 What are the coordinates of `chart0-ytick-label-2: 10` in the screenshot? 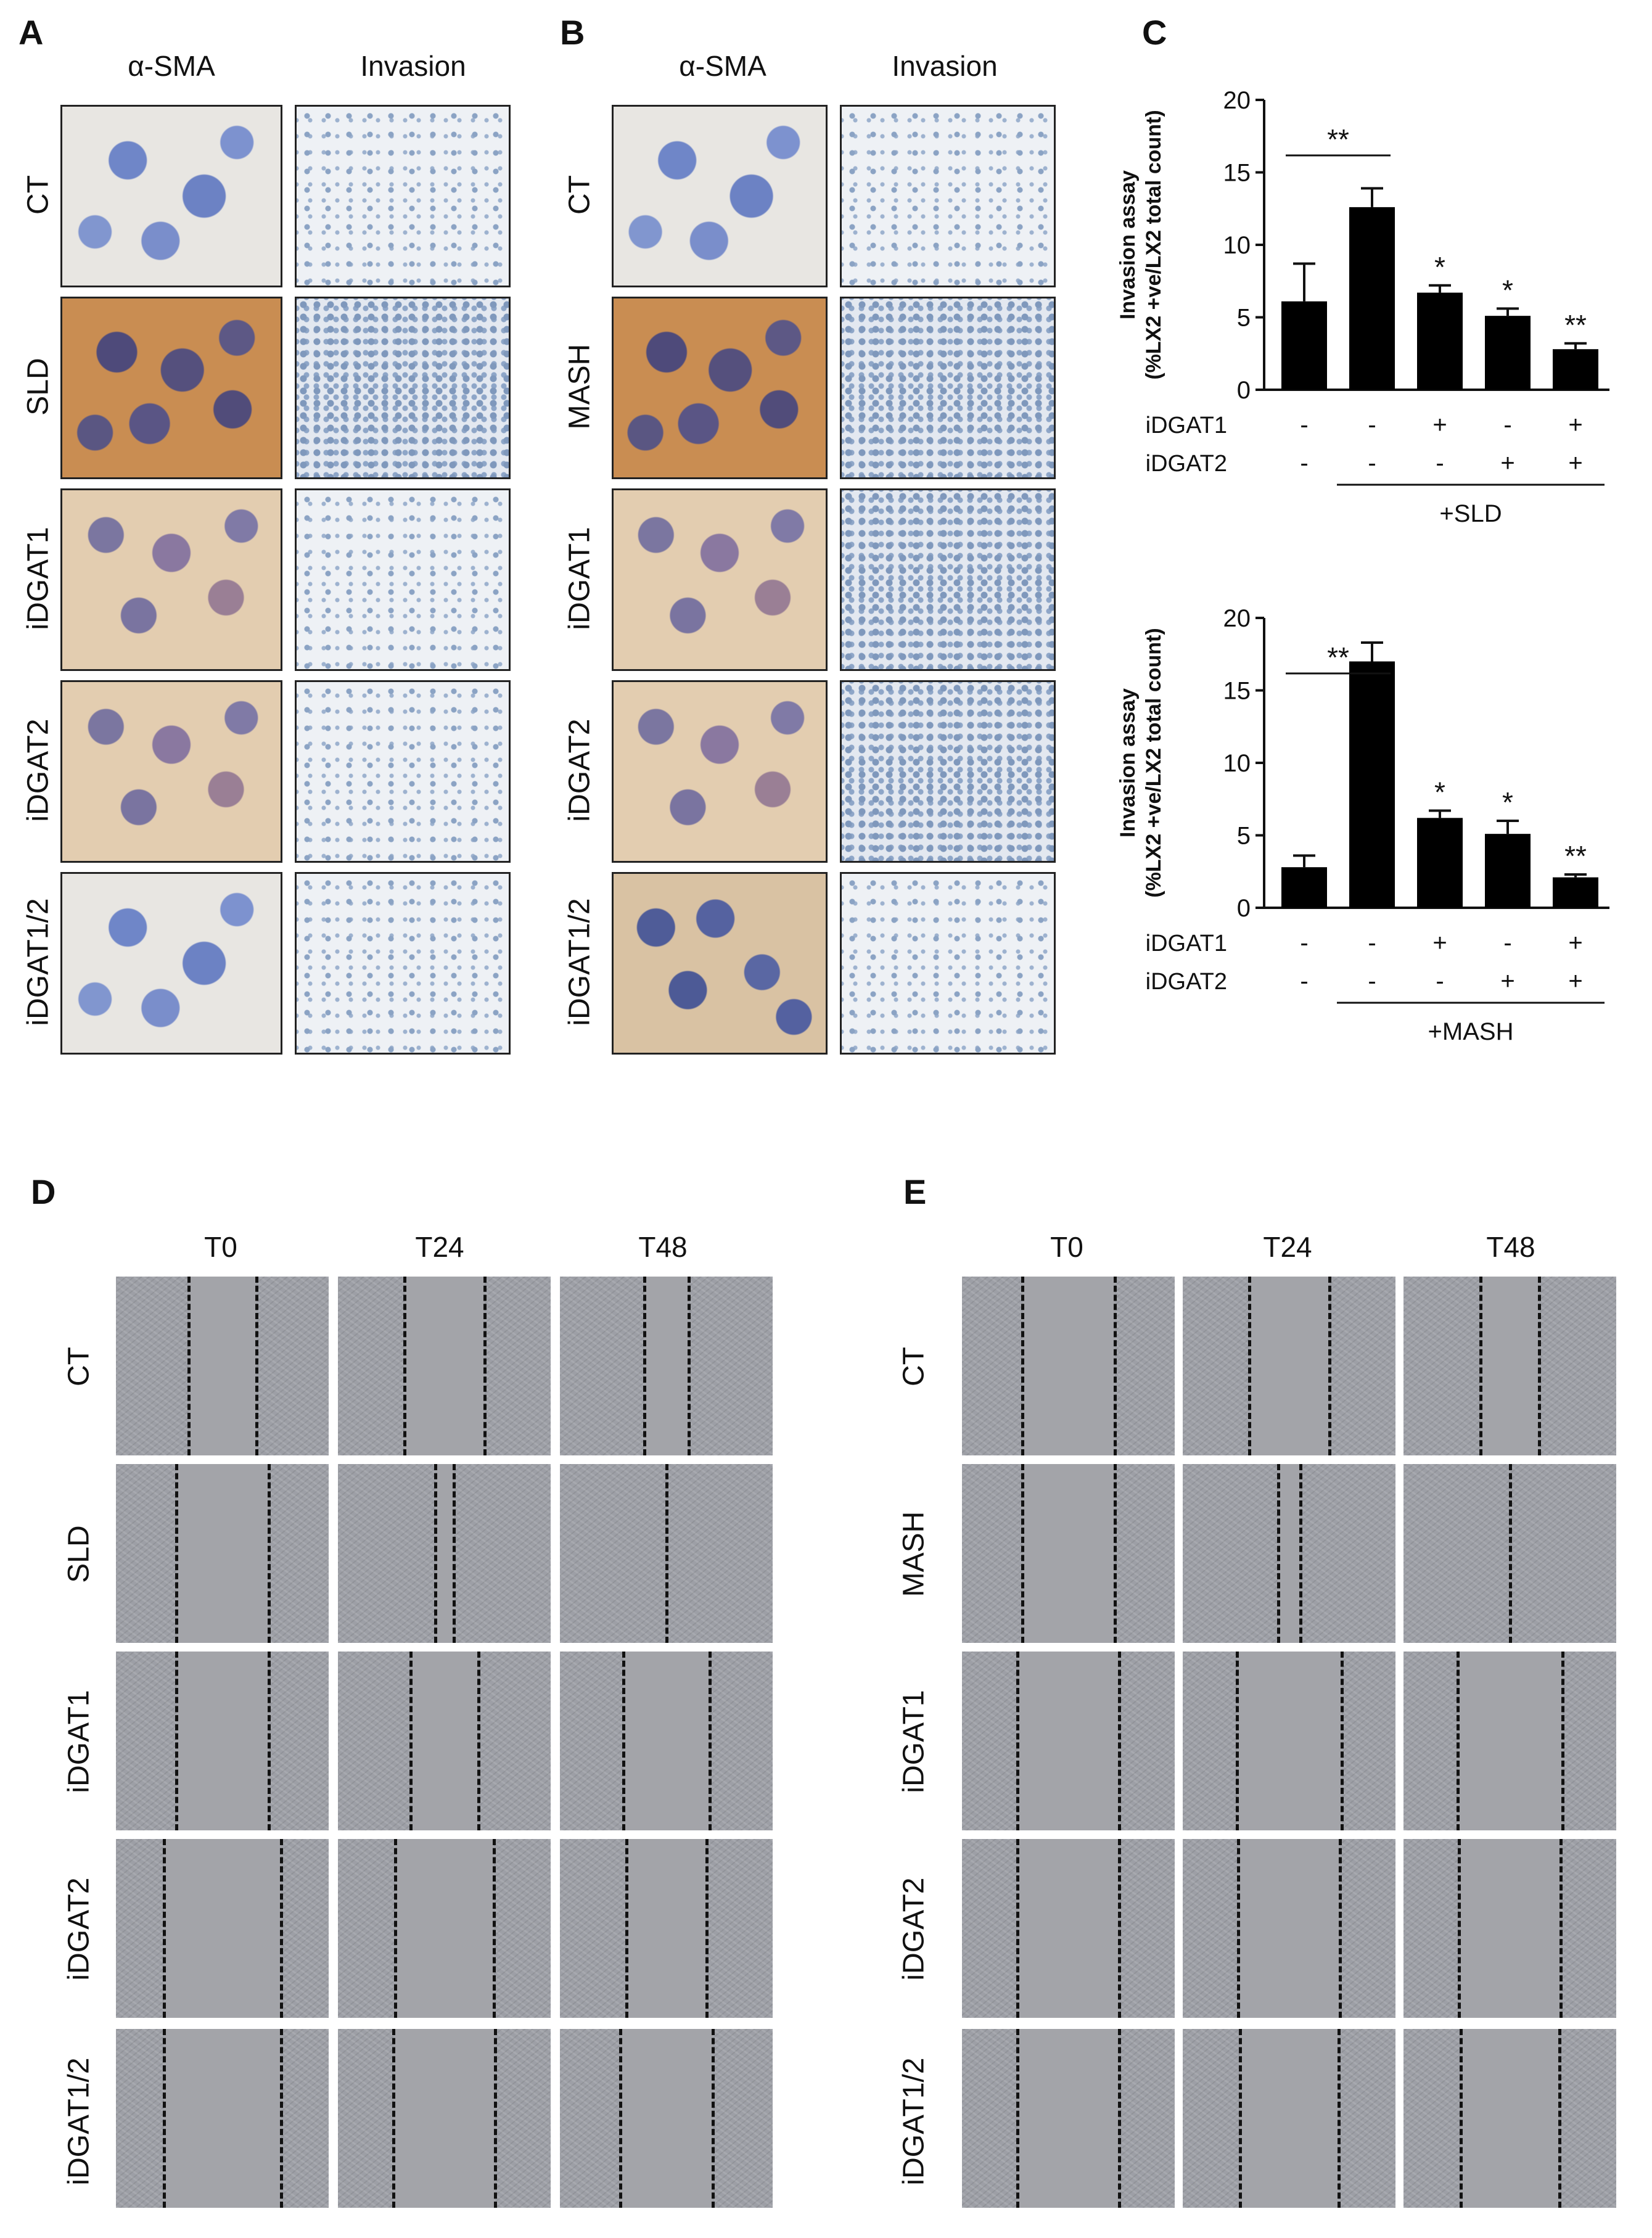 It's located at (1237, 245).